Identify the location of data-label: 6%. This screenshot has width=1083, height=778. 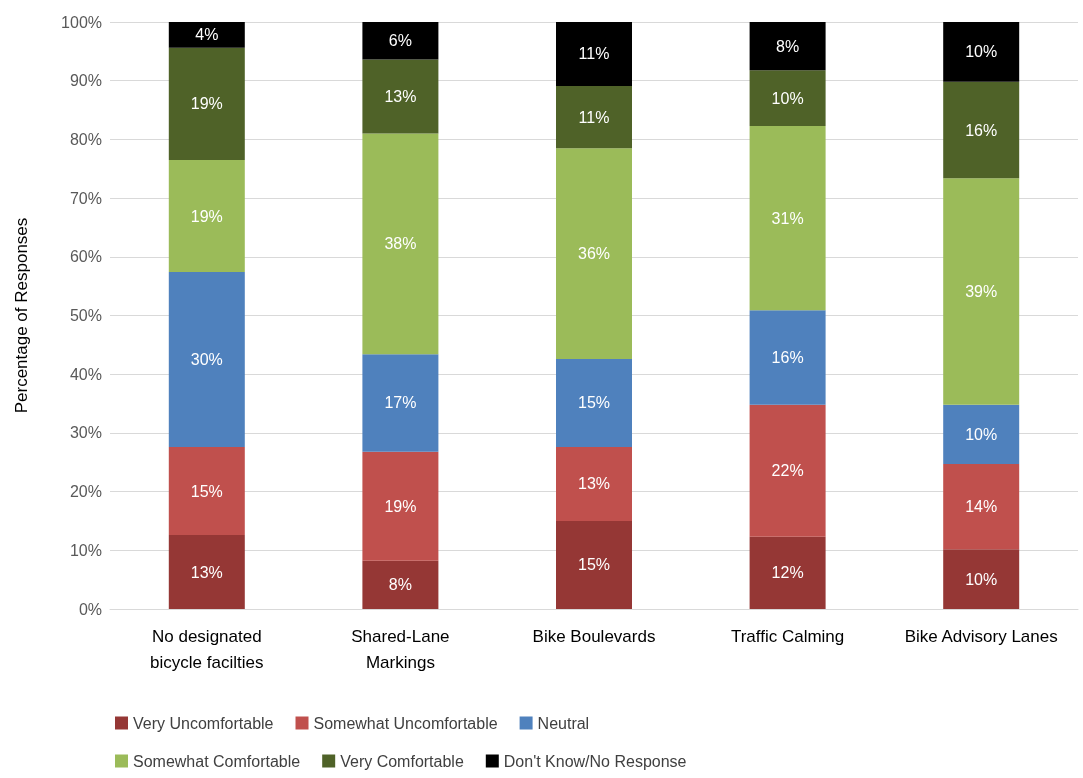
(400, 41).